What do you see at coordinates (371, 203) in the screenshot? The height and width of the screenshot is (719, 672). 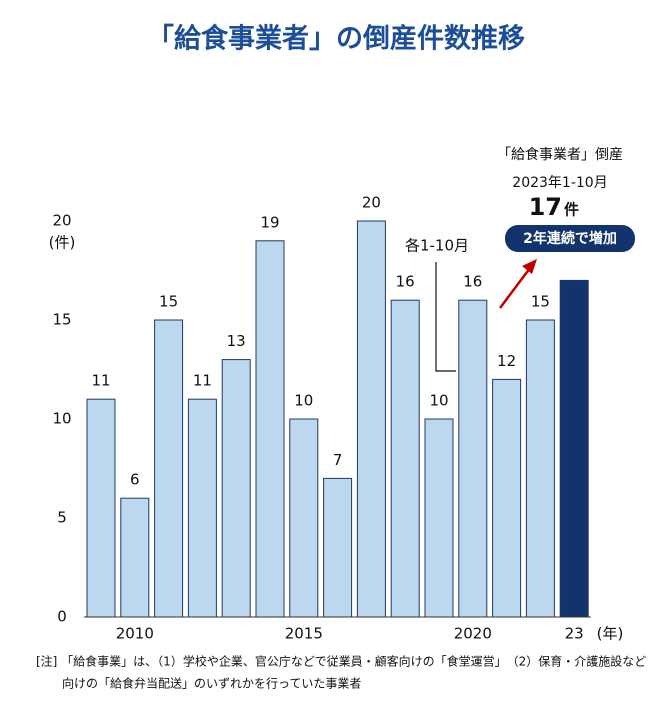 I see `value-label: 20` at bounding box center [371, 203].